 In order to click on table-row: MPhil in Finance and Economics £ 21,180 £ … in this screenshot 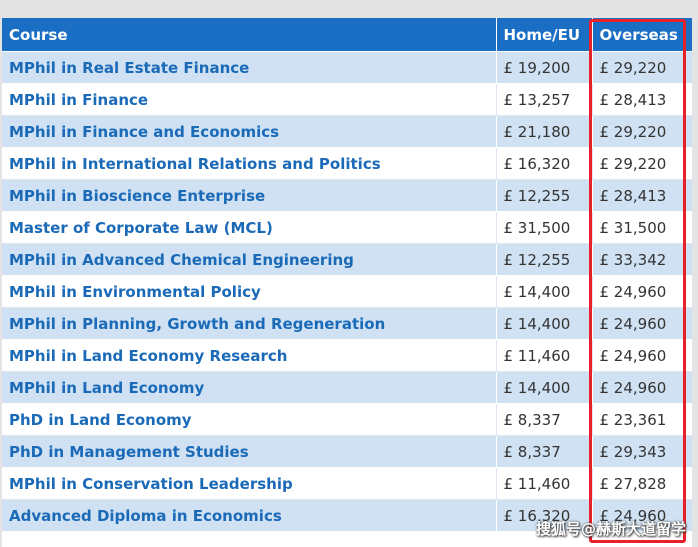, I will do `click(347, 131)`.